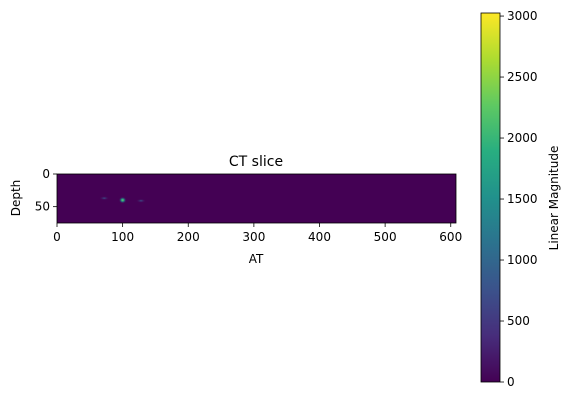  I want to click on y-axis-ticks: 0 50, so click(46, 190).